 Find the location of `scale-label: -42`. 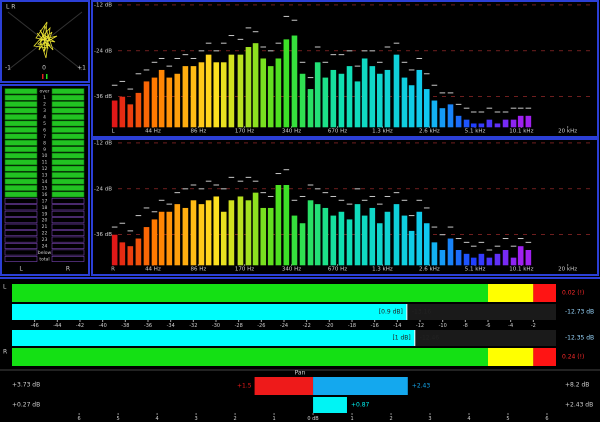

scale-label: -42 is located at coordinates (80, 326).